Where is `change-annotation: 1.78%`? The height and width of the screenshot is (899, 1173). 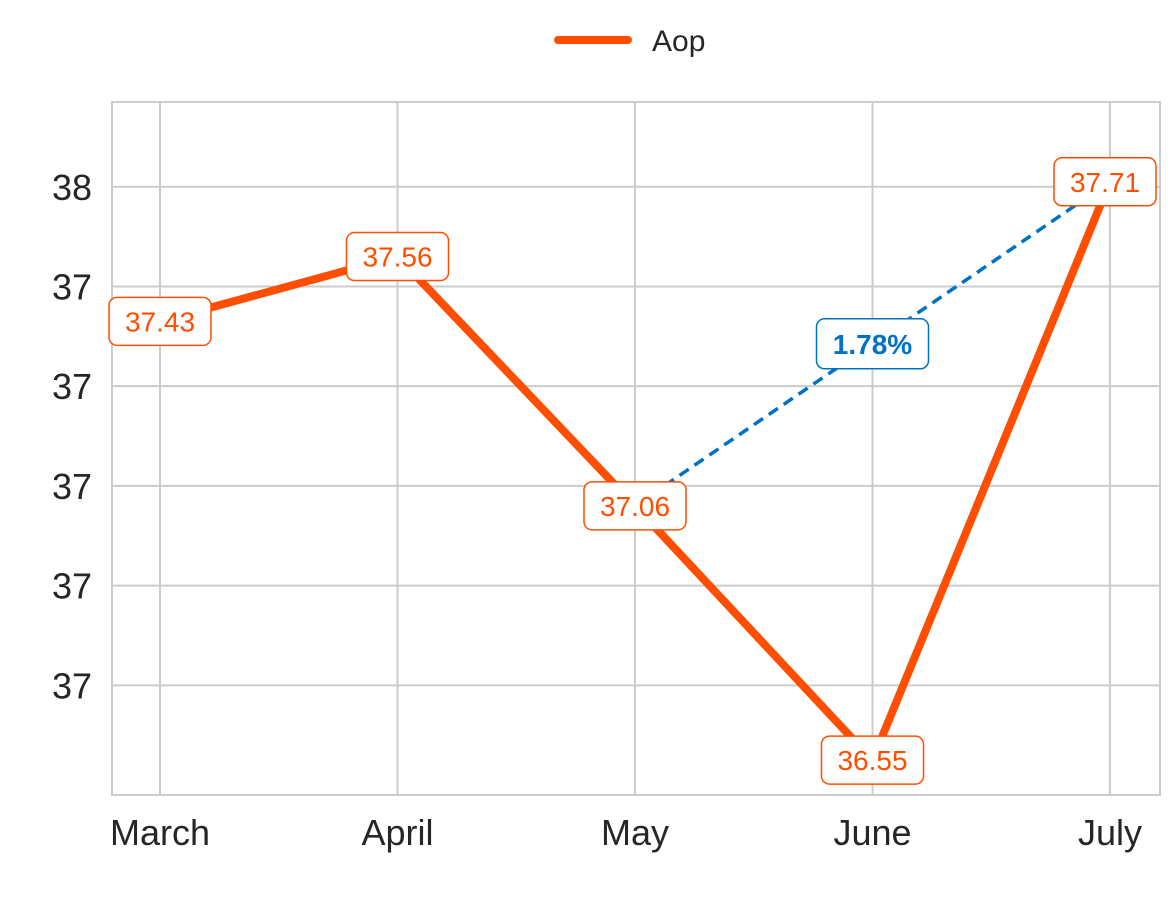 change-annotation: 1.78% is located at coordinates (872, 344).